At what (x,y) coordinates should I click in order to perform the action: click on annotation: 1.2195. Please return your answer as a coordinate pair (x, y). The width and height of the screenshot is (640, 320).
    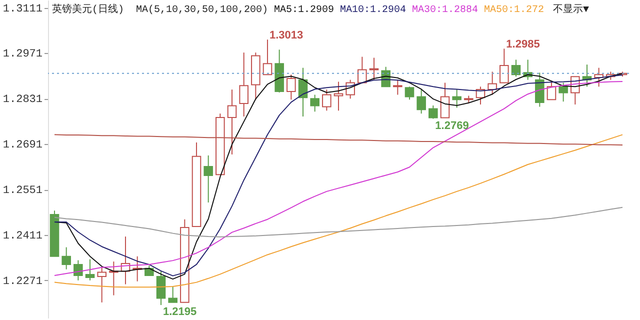
    Looking at the image, I should click on (180, 312).